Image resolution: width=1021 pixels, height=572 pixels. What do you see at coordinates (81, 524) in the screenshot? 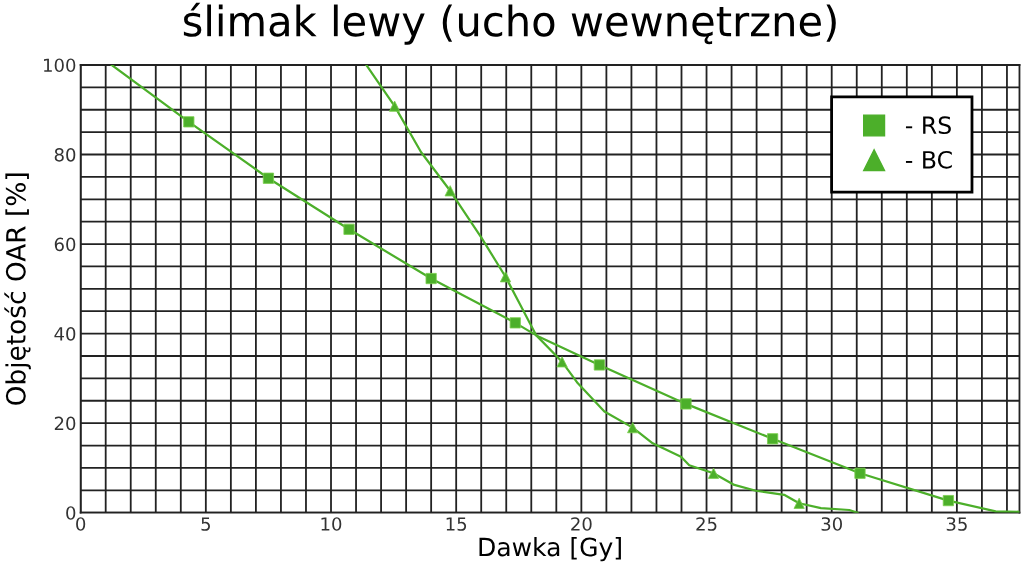
I see `x-tick-label: 0` at bounding box center [81, 524].